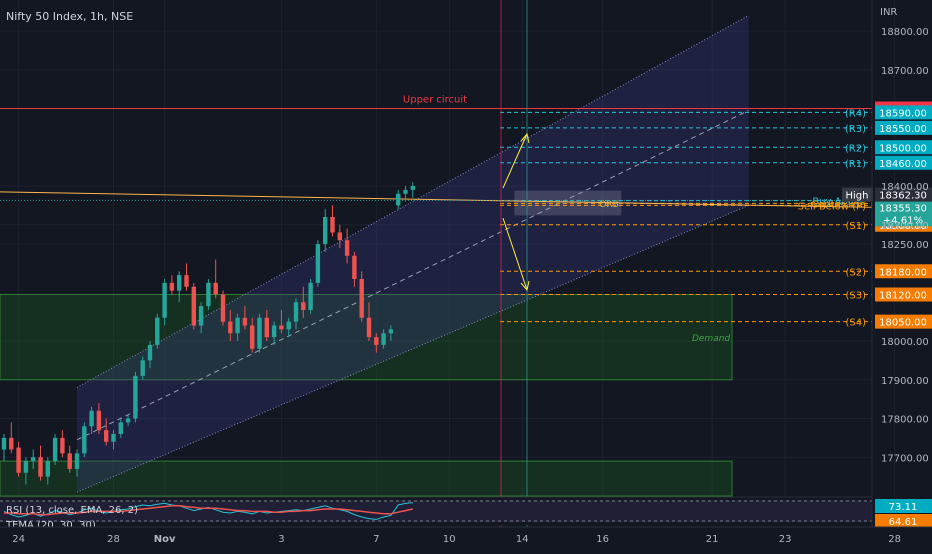 This screenshot has width=932, height=554. What do you see at coordinates (905, 381) in the screenshot?
I see `price-tick: 17900.00` at bounding box center [905, 381].